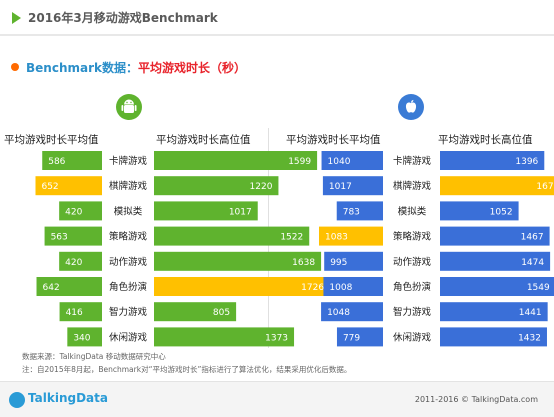  What do you see at coordinates (412, 186) in the screenshot?
I see `ios-category-label: 棋牌游戏` at bounding box center [412, 186].